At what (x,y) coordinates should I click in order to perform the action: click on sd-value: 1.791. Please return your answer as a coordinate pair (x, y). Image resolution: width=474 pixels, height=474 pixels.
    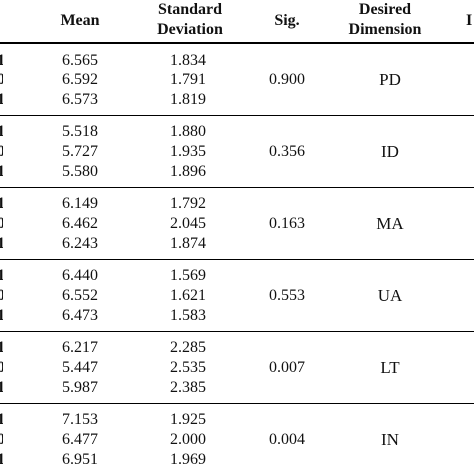
    Looking at the image, I should click on (188, 79).